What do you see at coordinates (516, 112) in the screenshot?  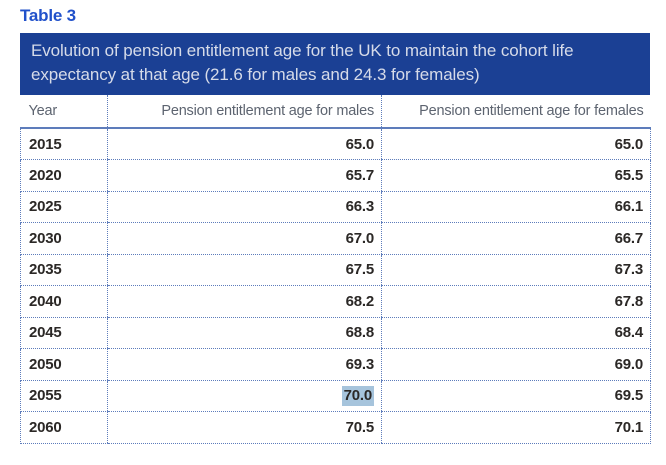 I see `column-header-females: Pension entitlement age for females` at bounding box center [516, 112].